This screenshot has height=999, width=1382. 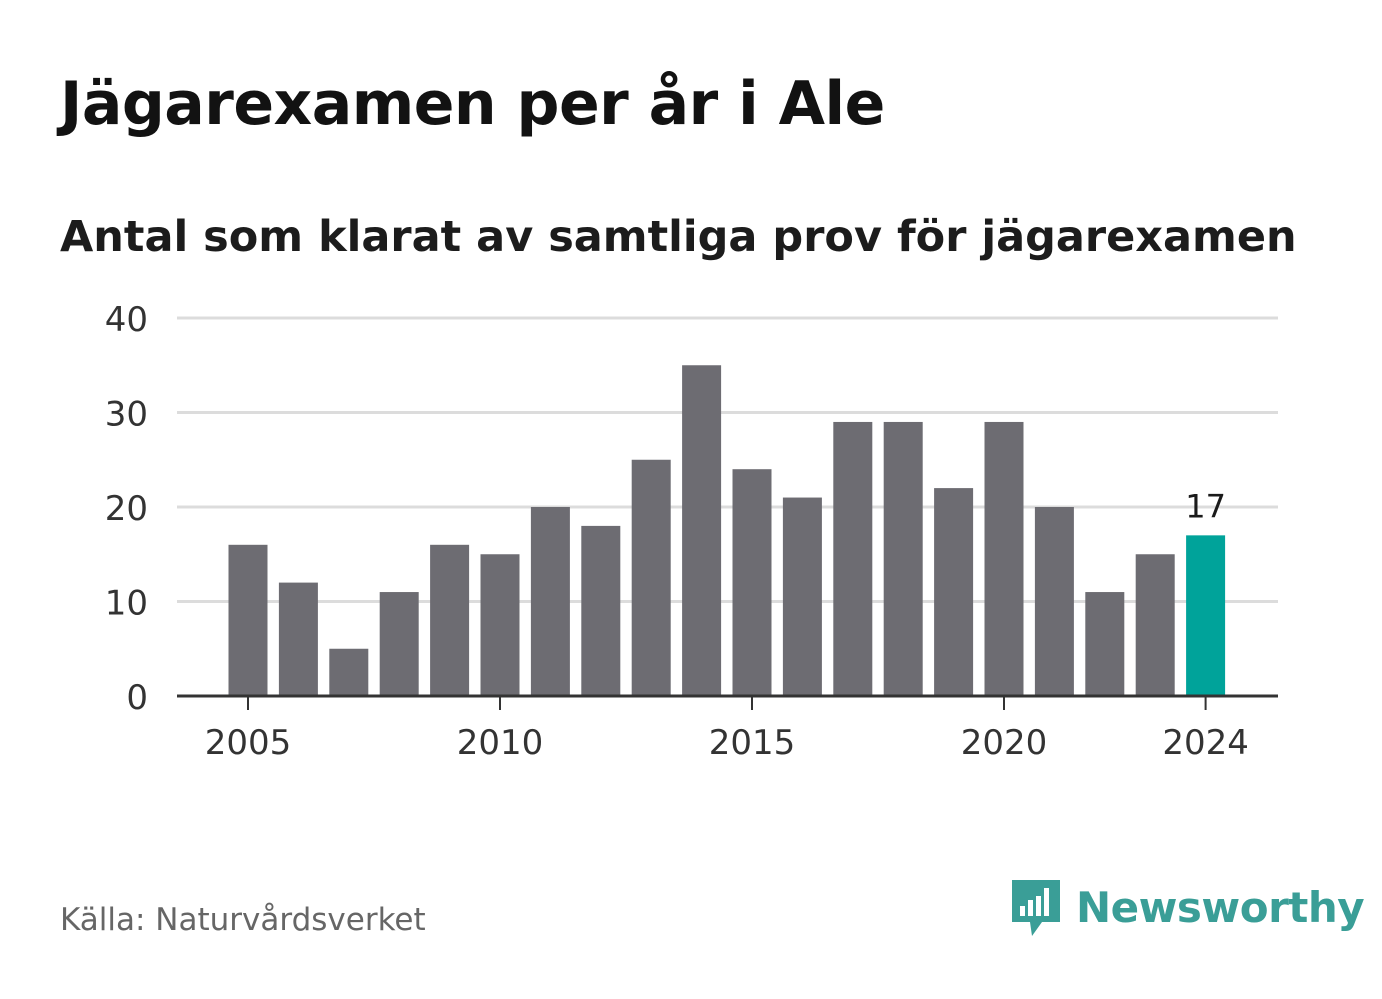 What do you see at coordinates (1004, 743) in the screenshot?
I see `x-tick-label: 2020` at bounding box center [1004, 743].